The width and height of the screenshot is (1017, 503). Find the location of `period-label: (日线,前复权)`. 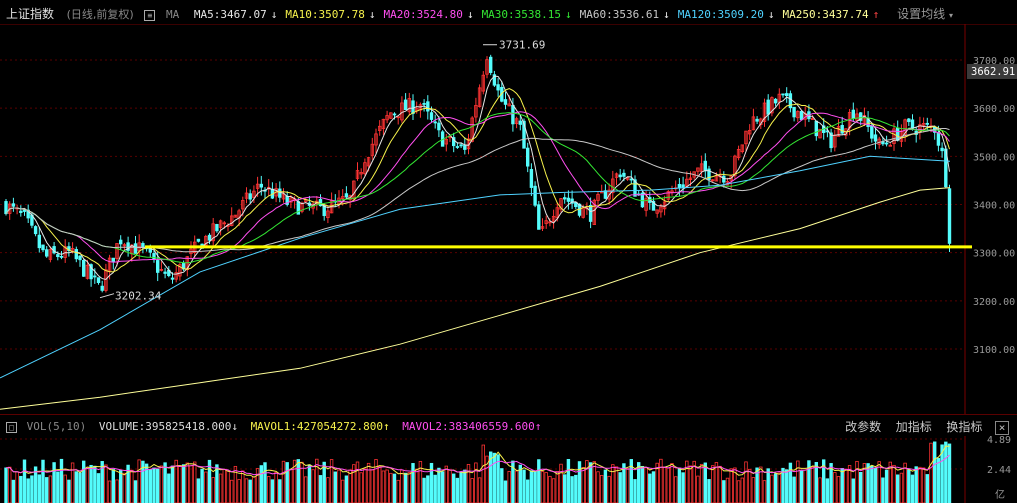

period-label: (日线,前复权) is located at coordinates (100, 14).